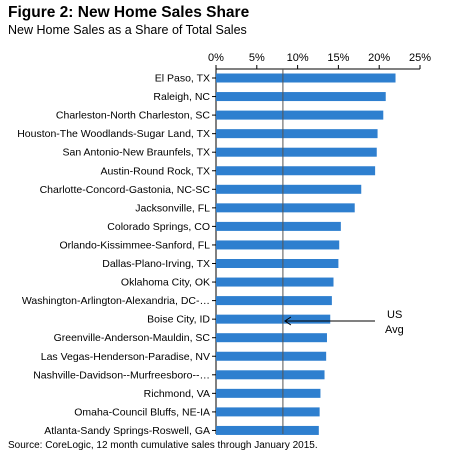 This screenshot has width=450, height=460. What do you see at coordinates (177, 394) in the screenshot?
I see `category-label: Richmond, VA` at bounding box center [177, 394].